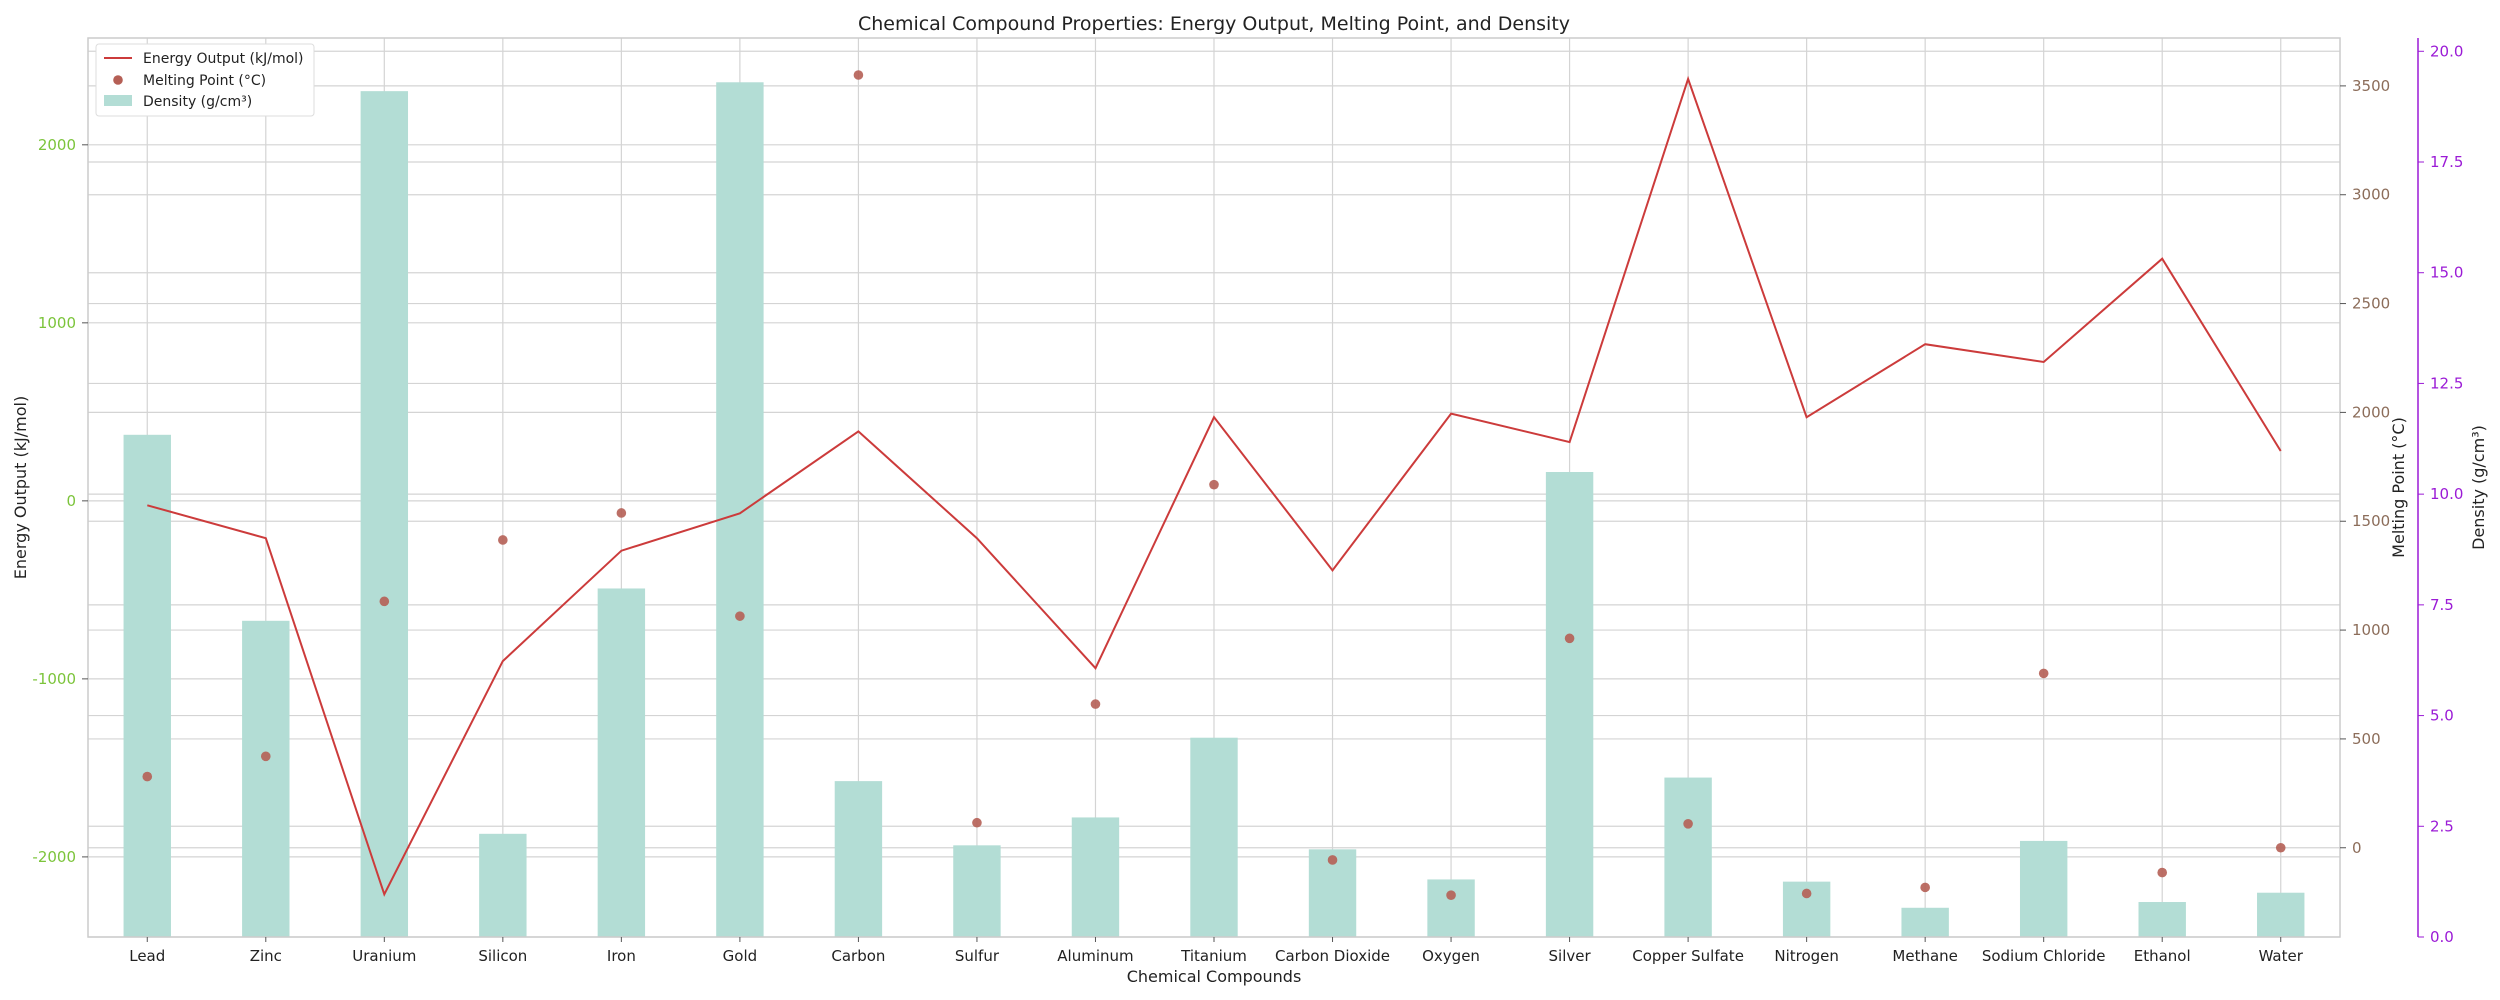 This screenshot has height=1000, width=2500. I want to click on density-tick-label: 12.5, so click(2446, 383).